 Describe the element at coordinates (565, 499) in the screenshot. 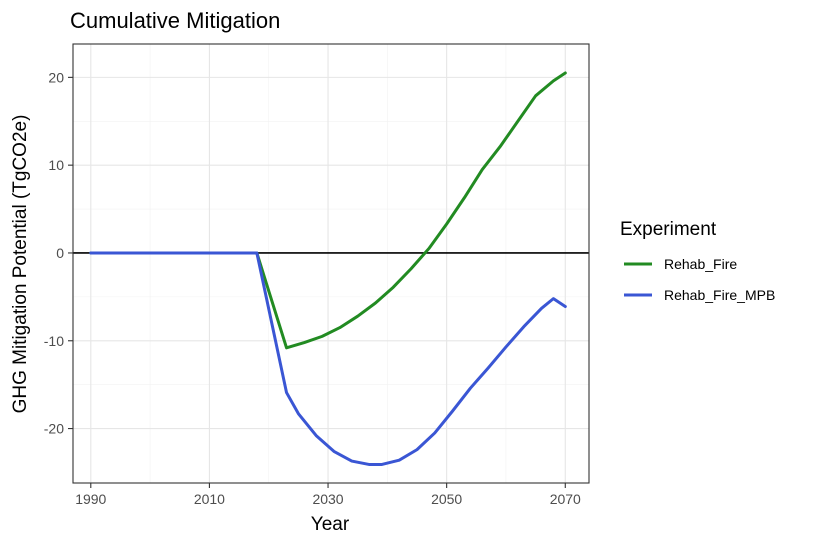

I see `x-tick-label: 2070` at that location.